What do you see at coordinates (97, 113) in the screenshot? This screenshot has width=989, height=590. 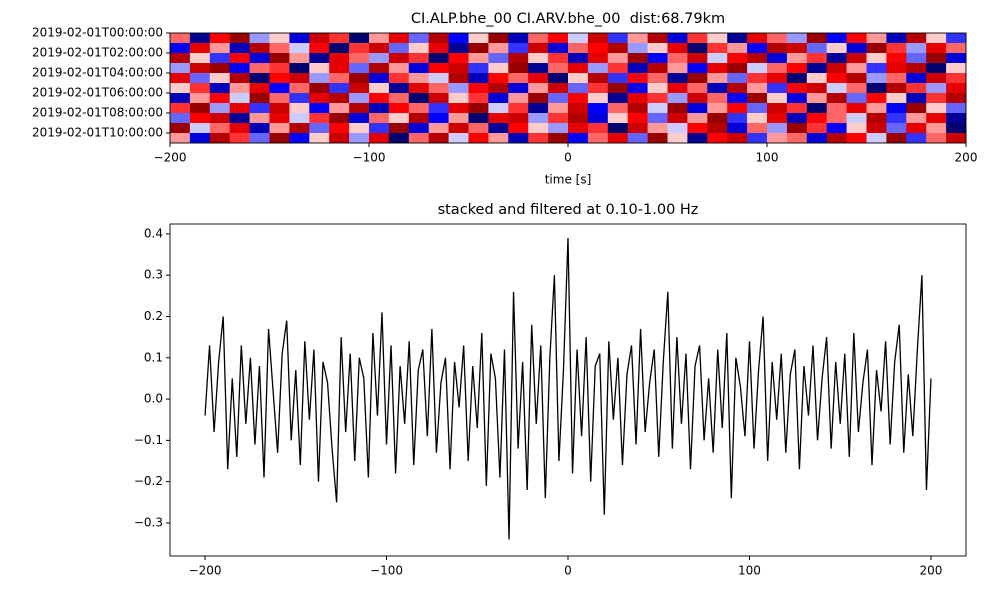 I see `y-tick-label: 2019-02-01T08:00:00` at bounding box center [97, 113].